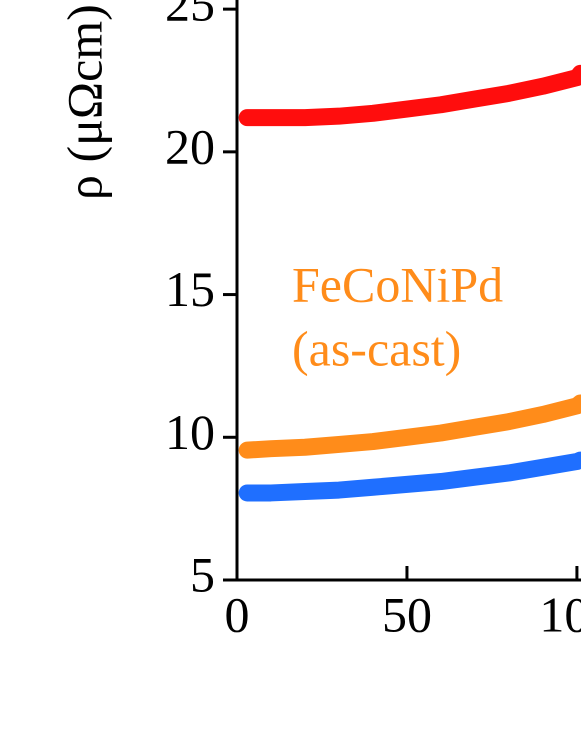 This screenshot has width=581, height=752. What do you see at coordinates (237, 614) in the screenshot?
I see `x-tick-label: 0` at bounding box center [237, 614].